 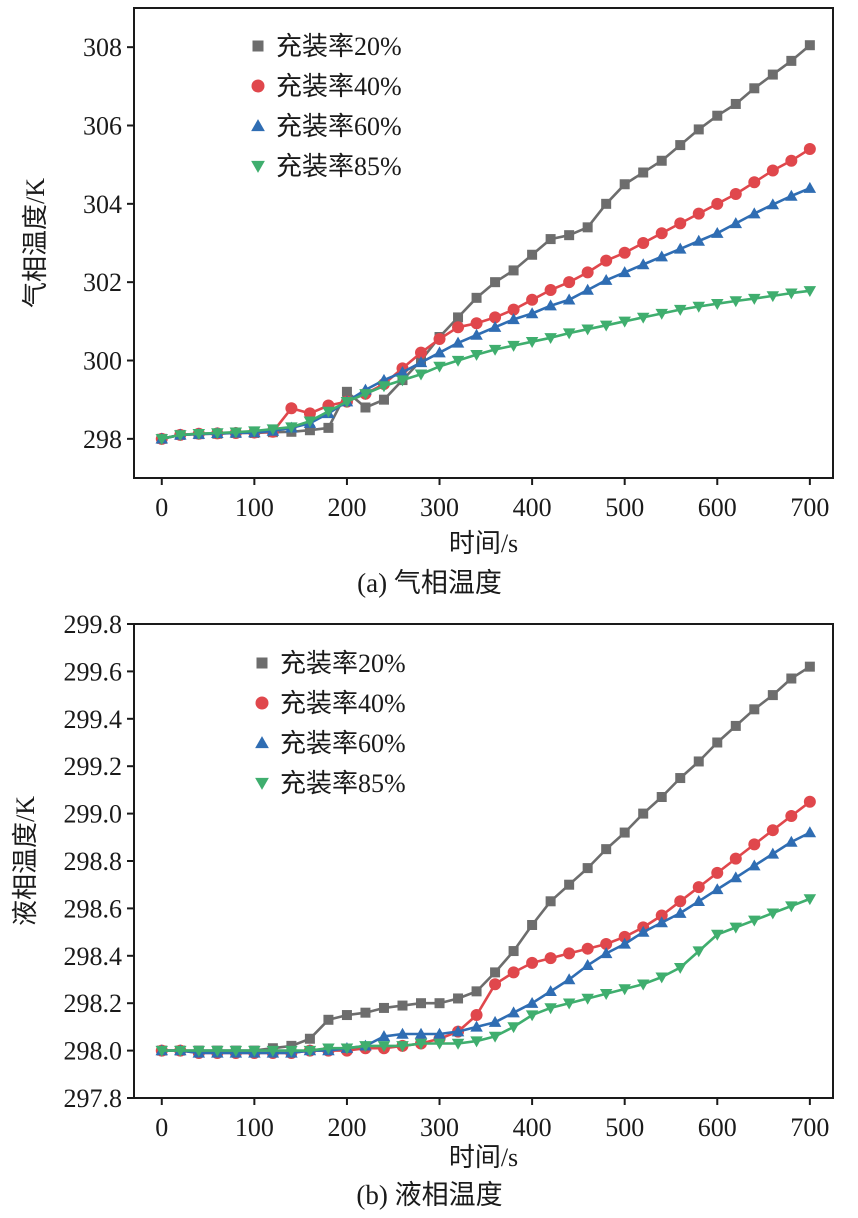 What do you see at coordinates (102, 361) in the screenshot?
I see `y-tick-label: 300` at bounding box center [102, 361].